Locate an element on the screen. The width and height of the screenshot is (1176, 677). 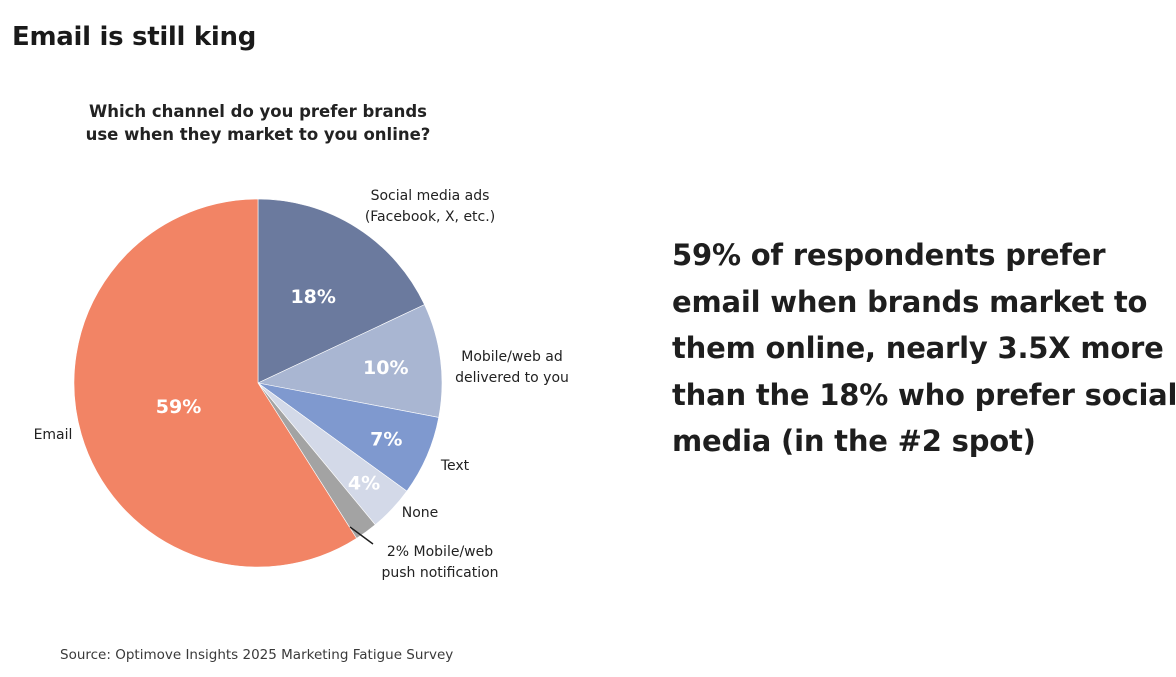
chart-title-line-2: use when they market to you online? is located at coordinates (258, 134).